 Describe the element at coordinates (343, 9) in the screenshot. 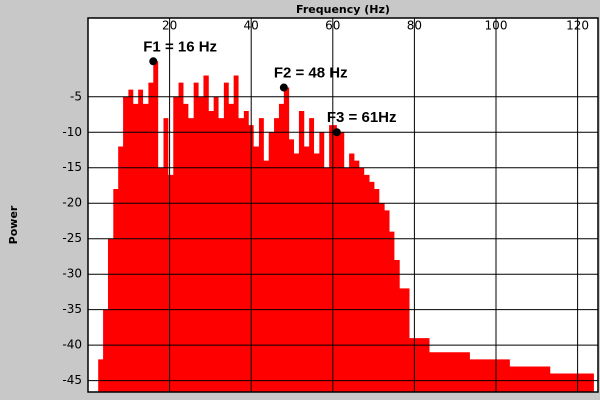

I see `x-axis-label: Frequency (Hz)` at that location.